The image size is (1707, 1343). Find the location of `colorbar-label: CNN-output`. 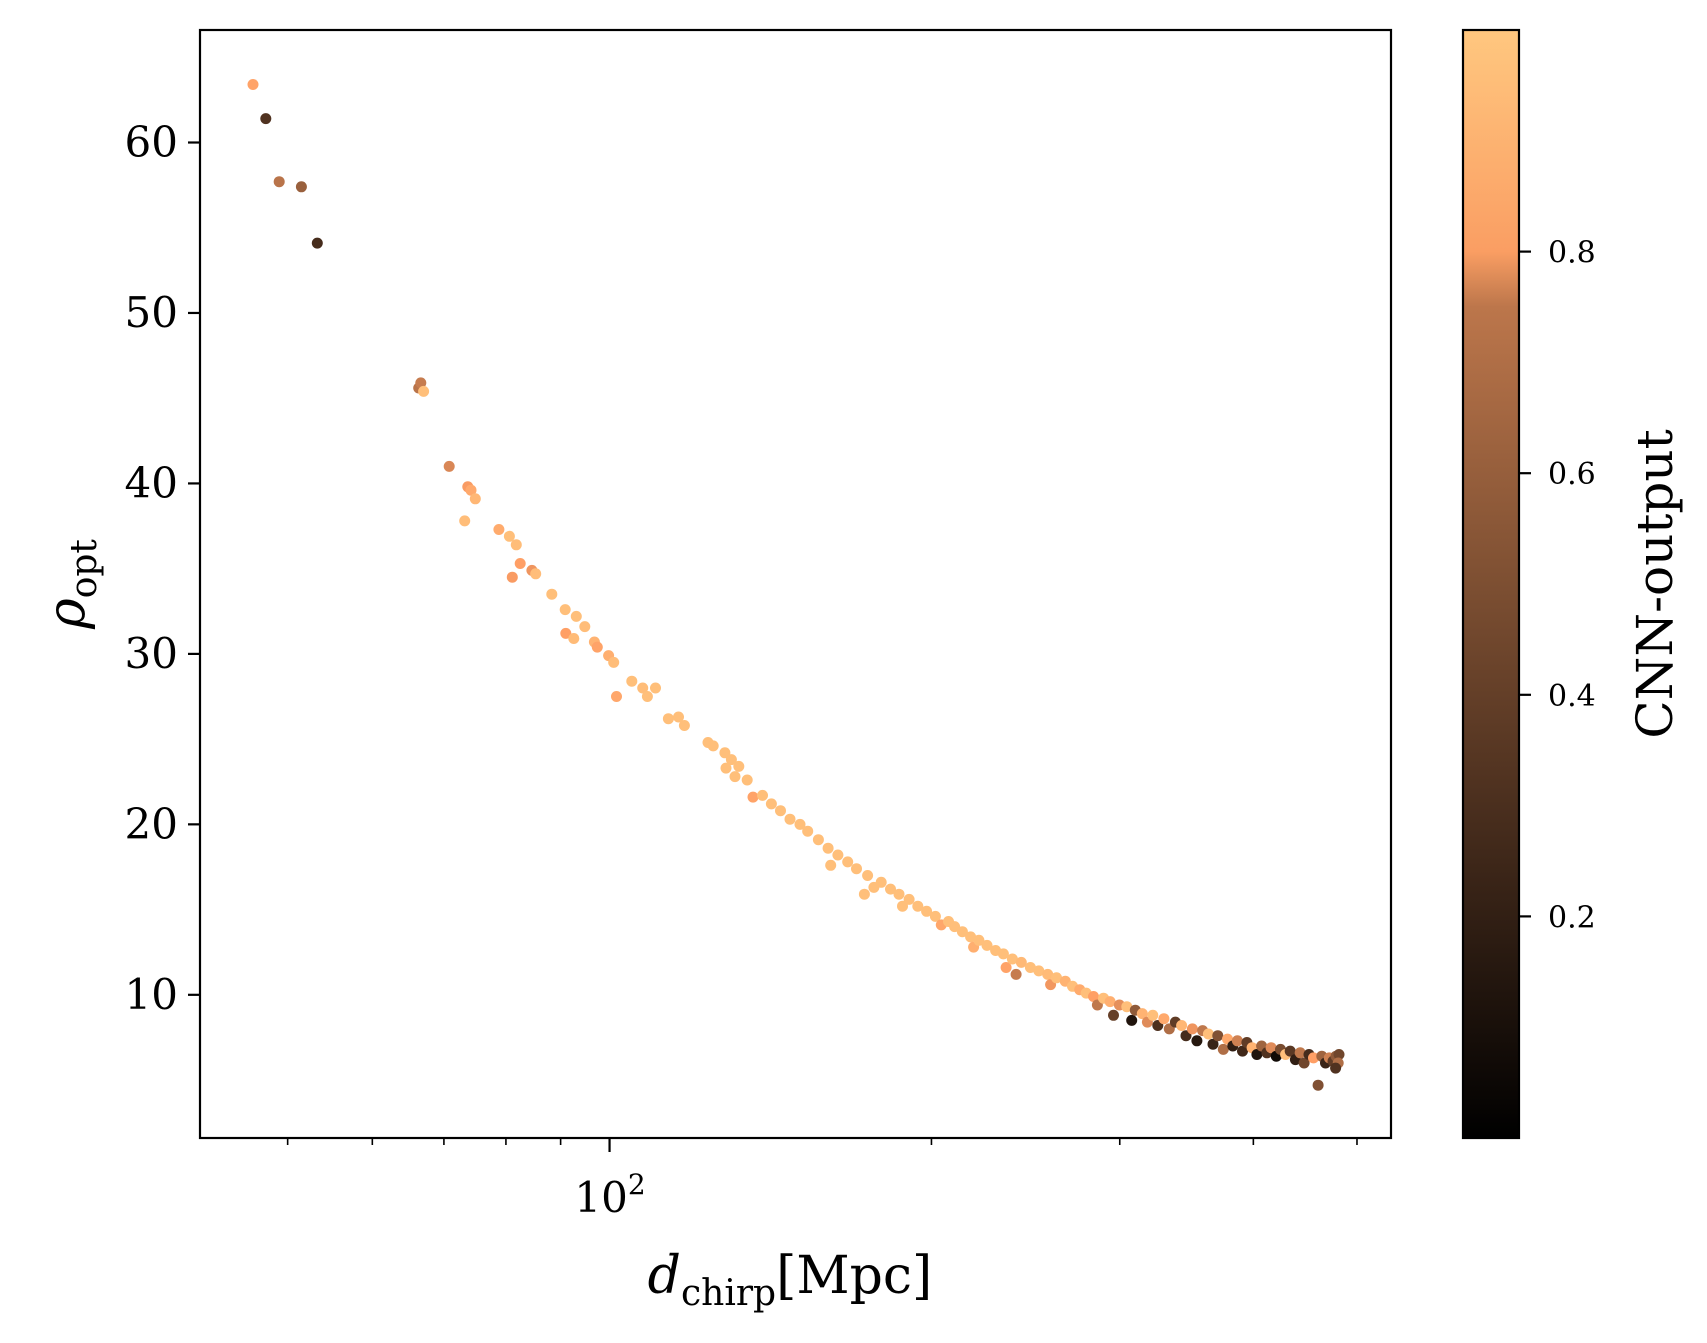

colorbar-label: CNN-output is located at coordinates (1655, 583).